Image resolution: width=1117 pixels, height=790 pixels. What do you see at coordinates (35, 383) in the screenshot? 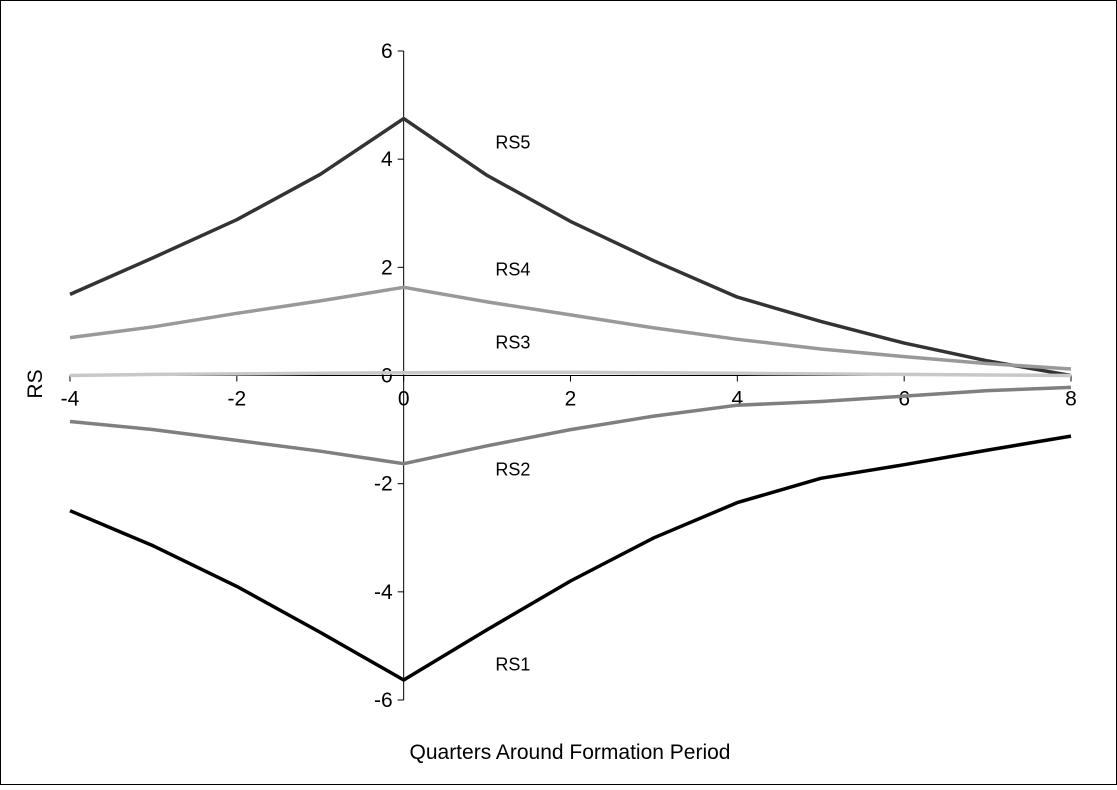
I see `y-axis-title: RS` at bounding box center [35, 383].